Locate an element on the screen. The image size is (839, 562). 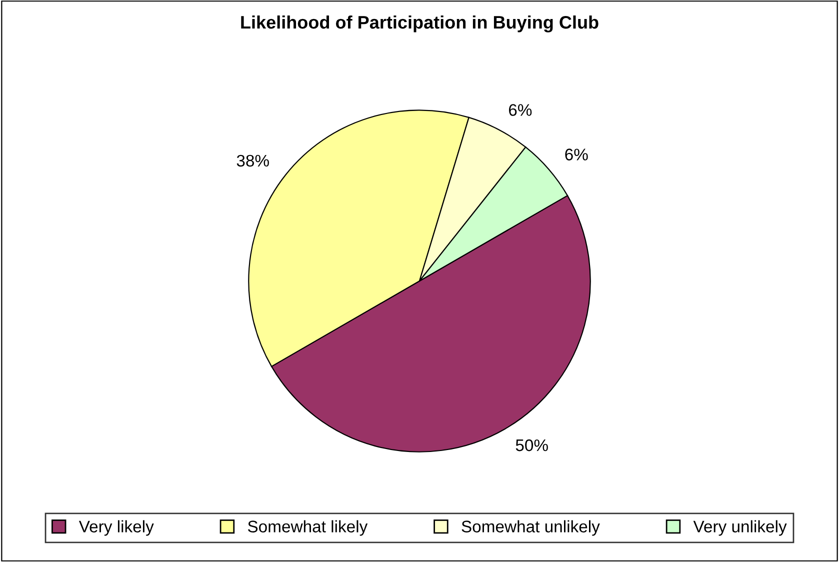
legend-label: Somewhat likely is located at coordinates (308, 528).